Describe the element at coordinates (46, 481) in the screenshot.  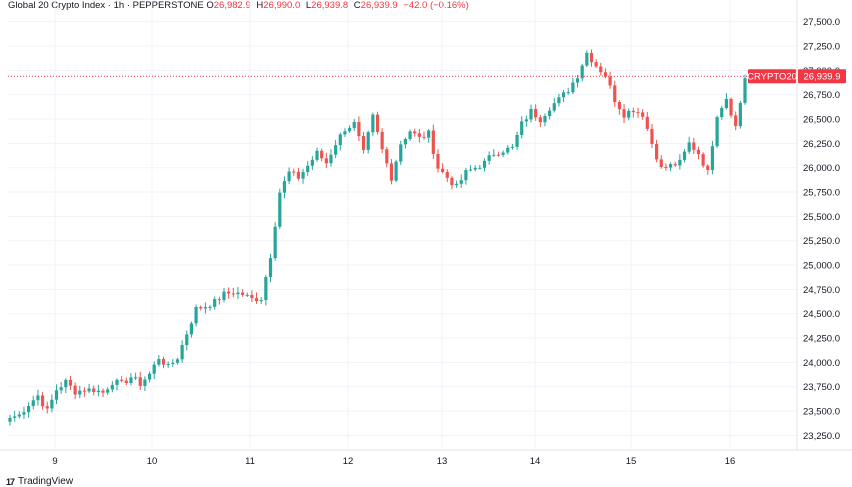
I see `brand-name: TradingView` at that location.